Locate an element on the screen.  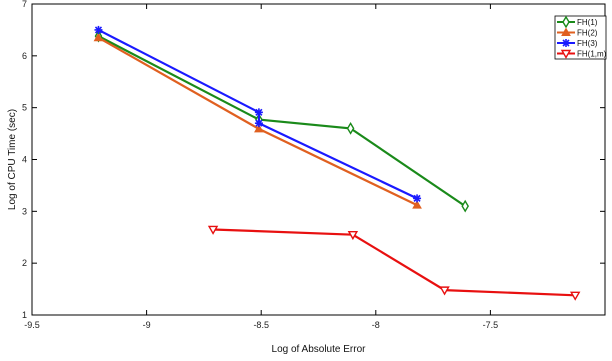
y-tick-label: 5 is located at coordinates (24, 108).